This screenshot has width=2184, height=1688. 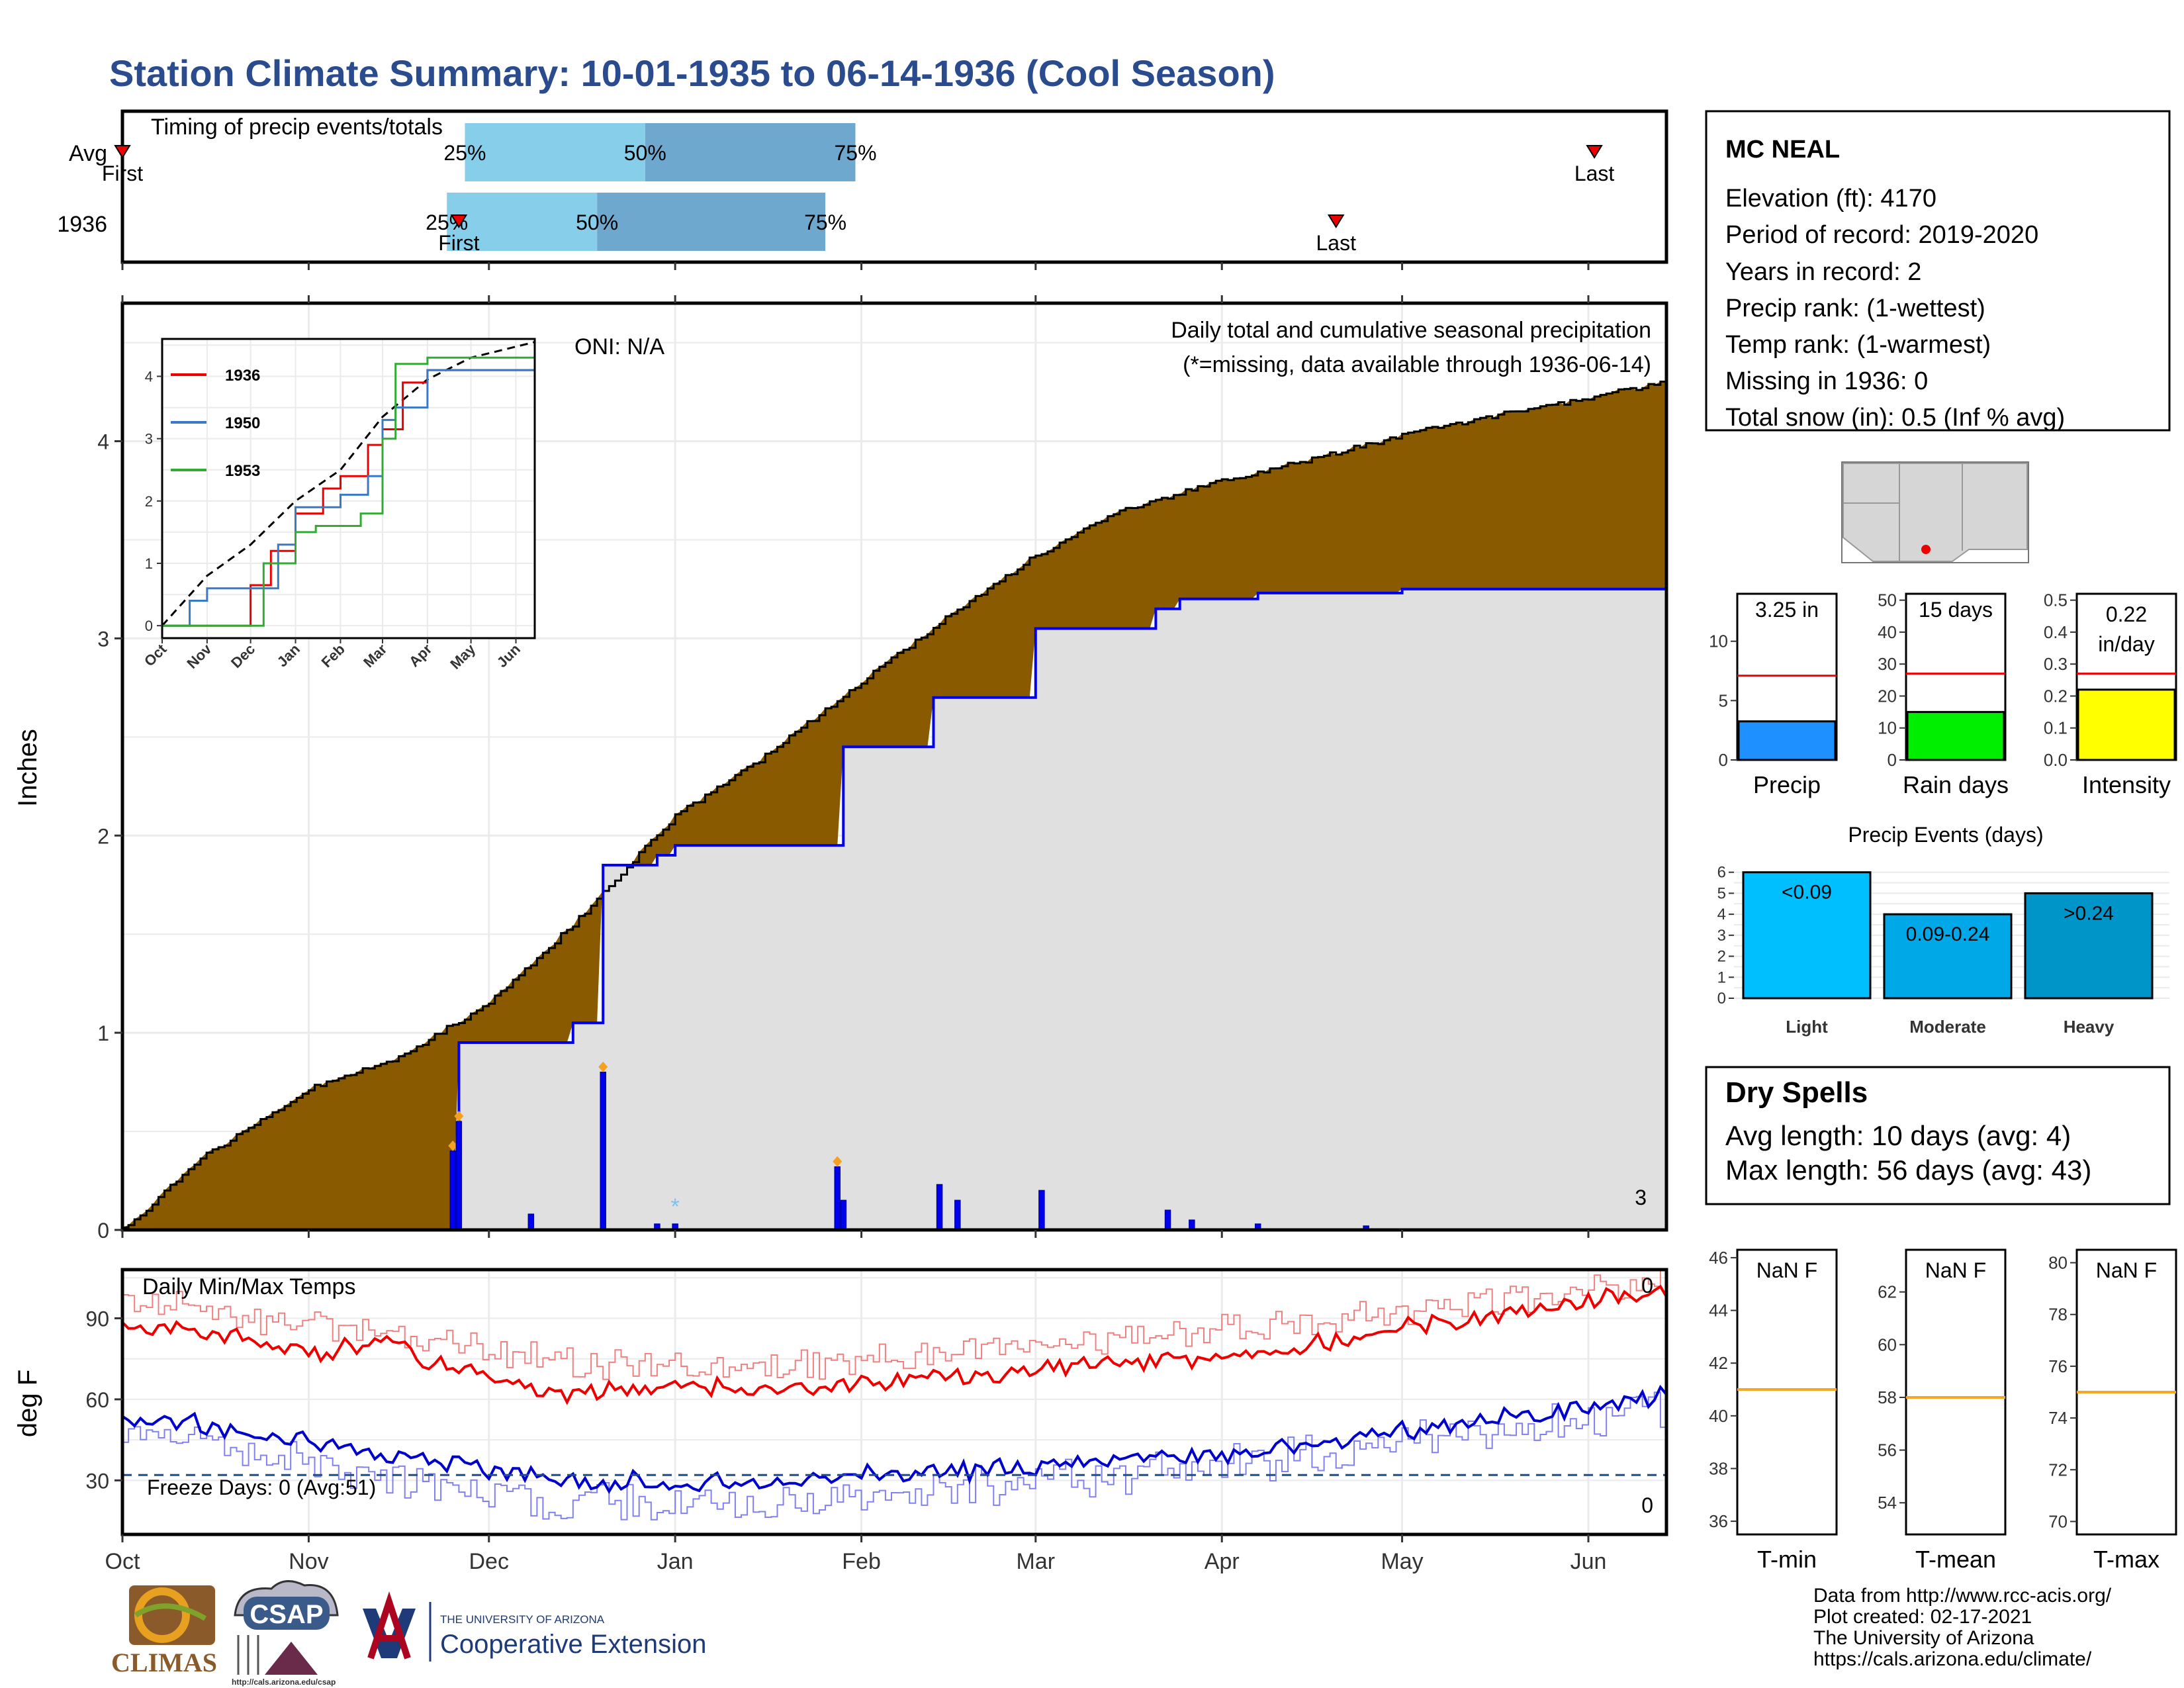 What do you see at coordinates (1935, 512) in the screenshot?
I see `locator-map` at bounding box center [1935, 512].